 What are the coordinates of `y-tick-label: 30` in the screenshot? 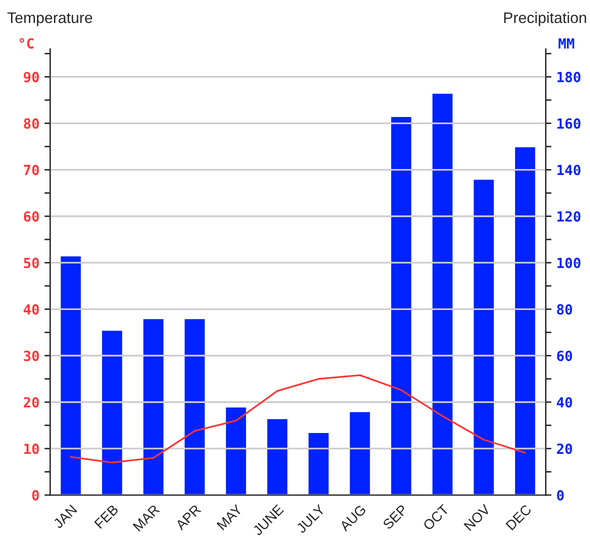 It's located at (31, 356).